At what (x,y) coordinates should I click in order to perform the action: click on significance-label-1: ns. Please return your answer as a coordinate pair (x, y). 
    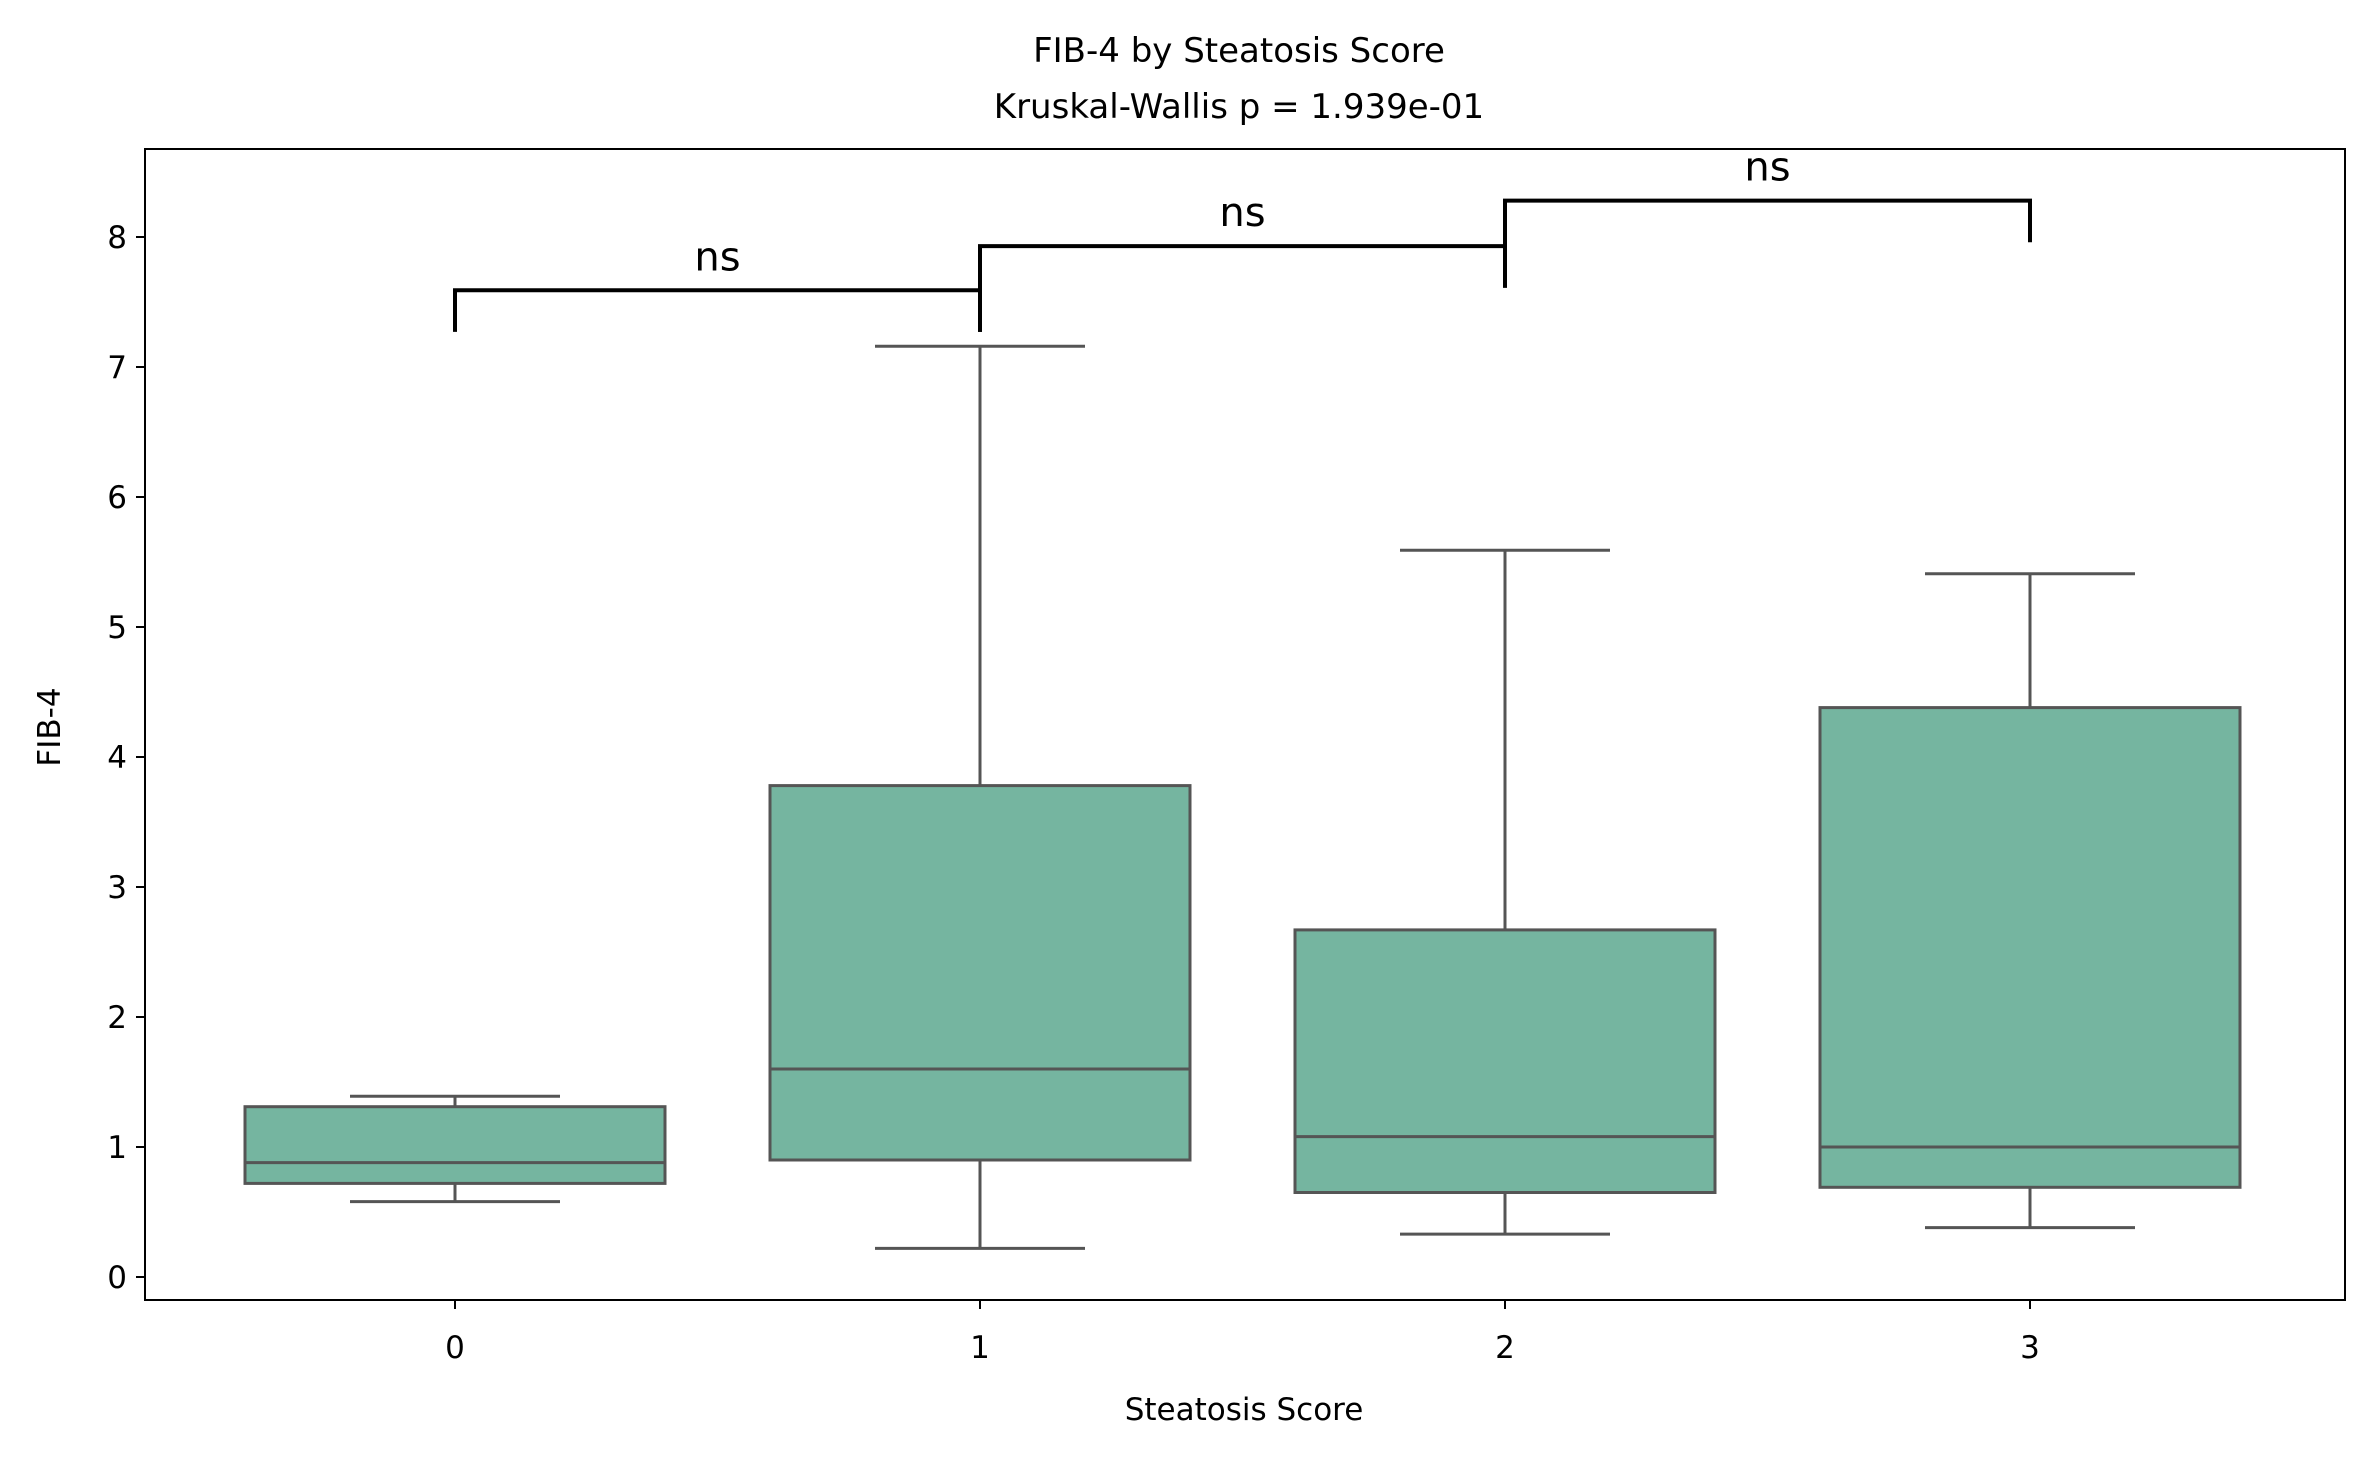
    Looking at the image, I should click on (717, 257).